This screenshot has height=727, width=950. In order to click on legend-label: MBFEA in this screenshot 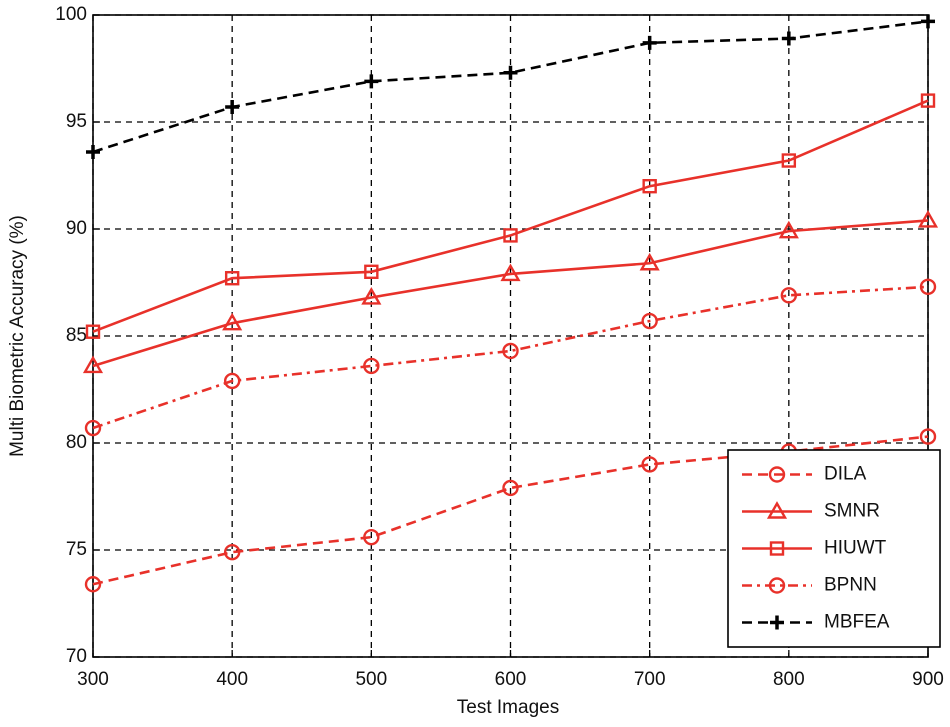, I will do `click(857, 622)`.